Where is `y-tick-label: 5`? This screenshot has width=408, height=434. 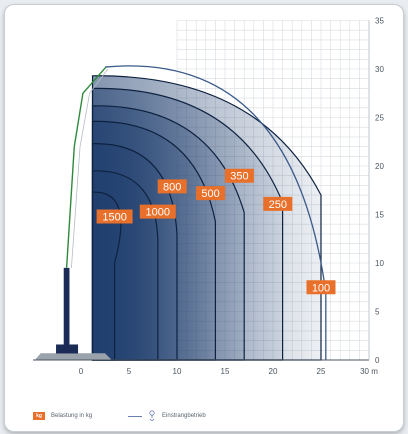 y-tick-label: 5 is located at coordinates (377, 312).